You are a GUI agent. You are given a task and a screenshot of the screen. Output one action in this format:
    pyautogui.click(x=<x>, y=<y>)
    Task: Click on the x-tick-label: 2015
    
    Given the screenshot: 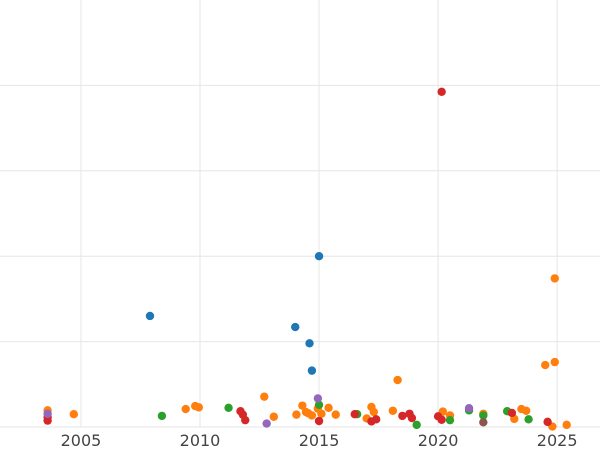 What is the action you would take?
    pyautogui.click(x=319, y=440)
    